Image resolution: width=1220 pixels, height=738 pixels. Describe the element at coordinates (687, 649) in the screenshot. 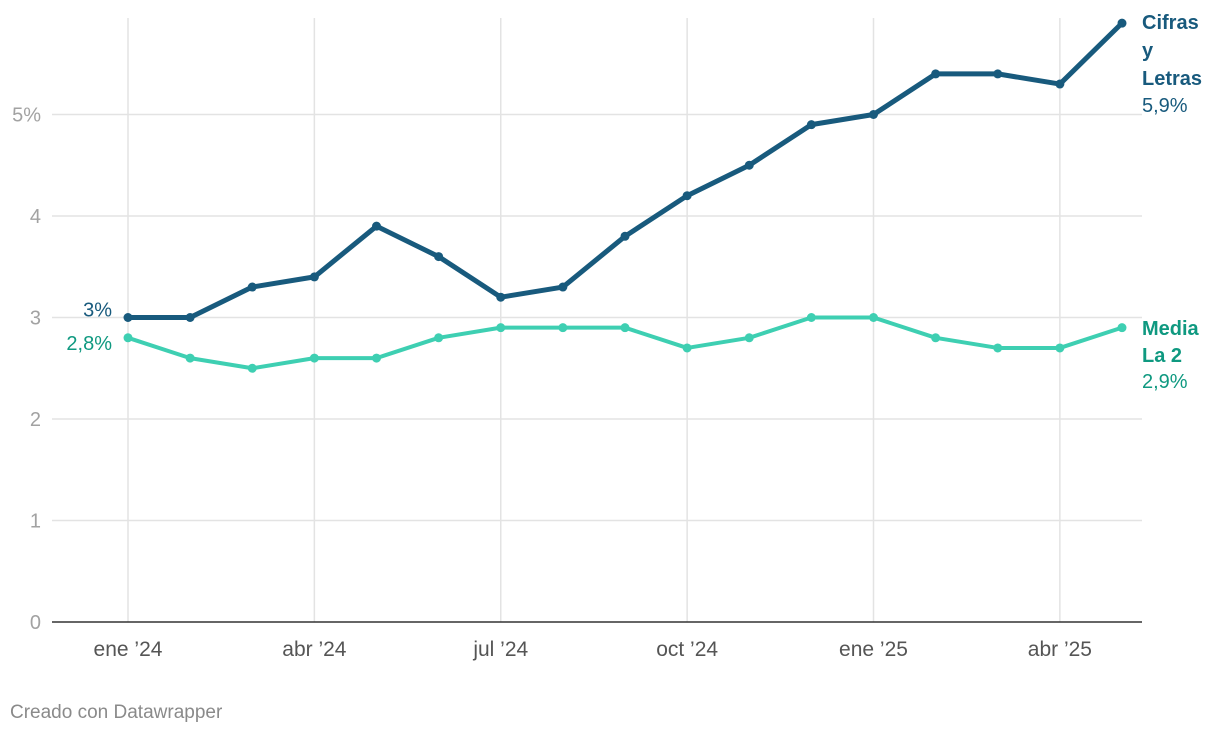

I see `x-tick-label: oct ’24` at that location.